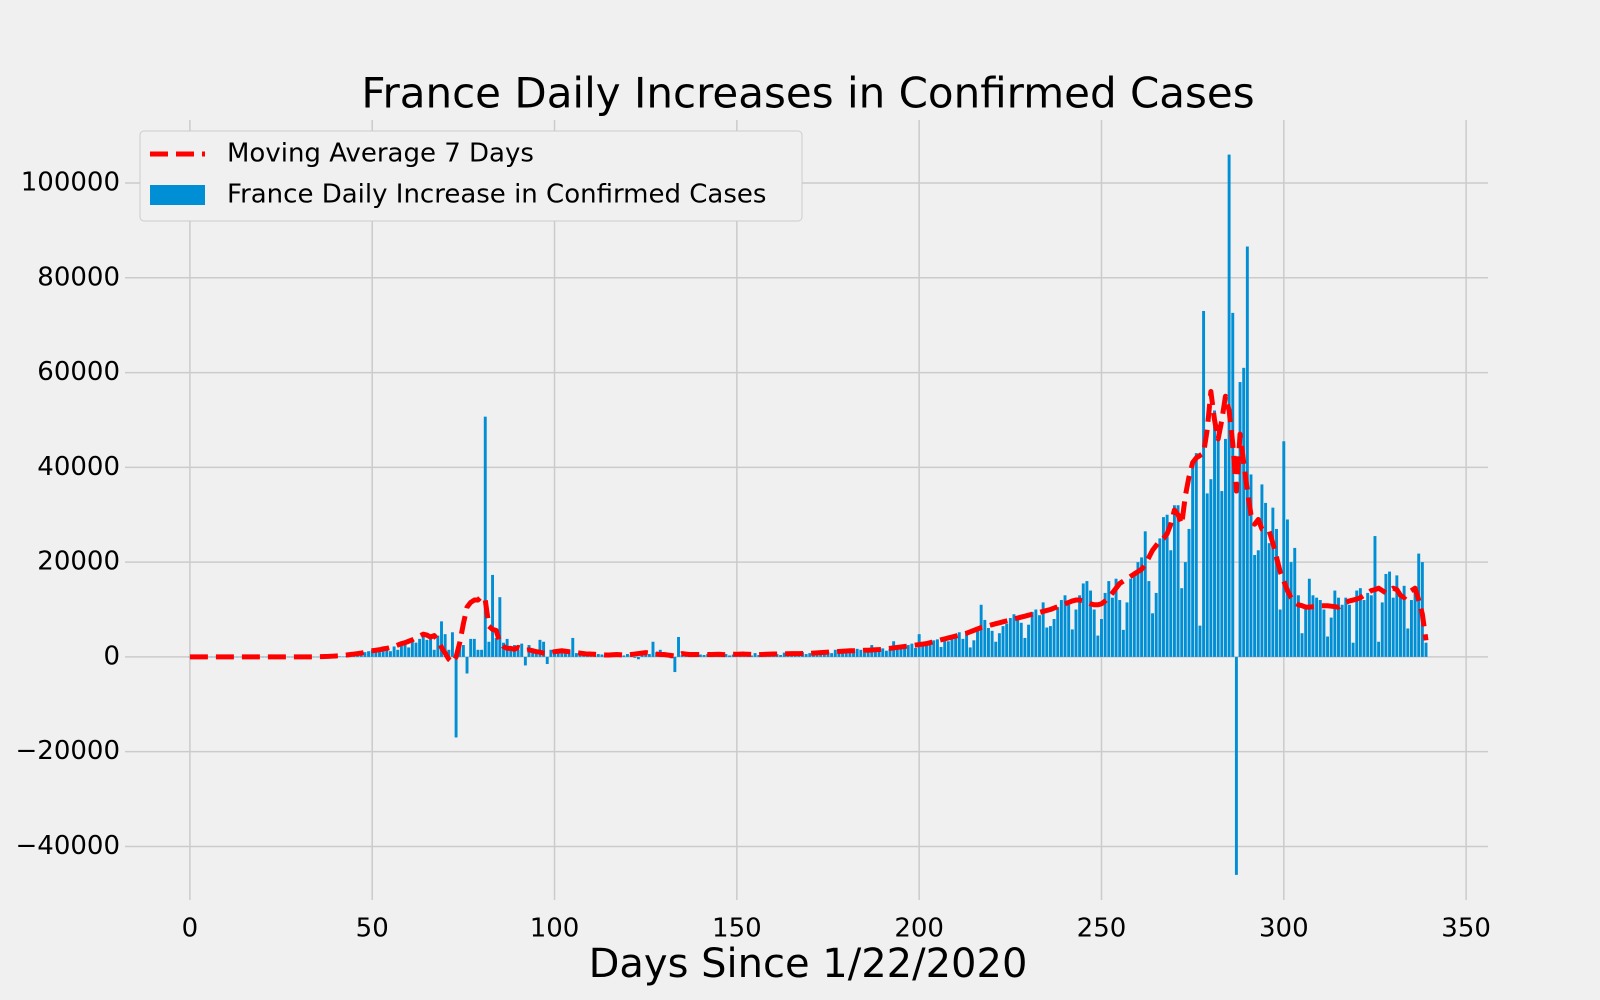  Describe the element at coordinates (177, 195) in the screenshot. I see `legend-swatch` at that location.